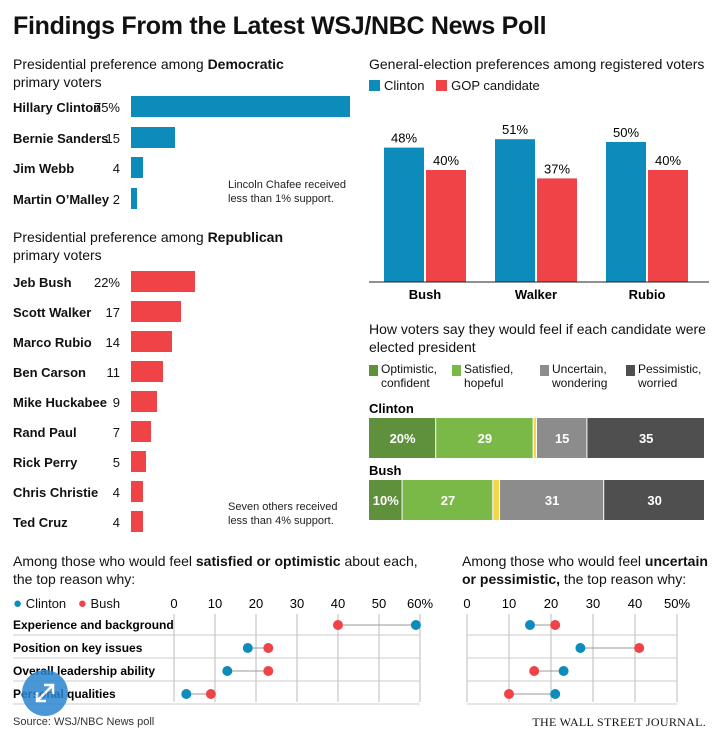 This screenshot has height=739, width=720. I want to click on dem-heading-post: primary voters, so click(57, 82).